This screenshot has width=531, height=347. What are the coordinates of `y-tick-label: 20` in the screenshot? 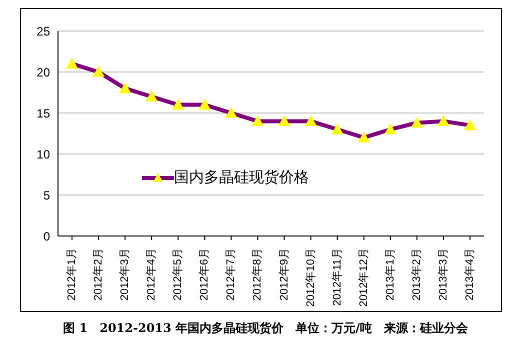 It's located at (43, 72).